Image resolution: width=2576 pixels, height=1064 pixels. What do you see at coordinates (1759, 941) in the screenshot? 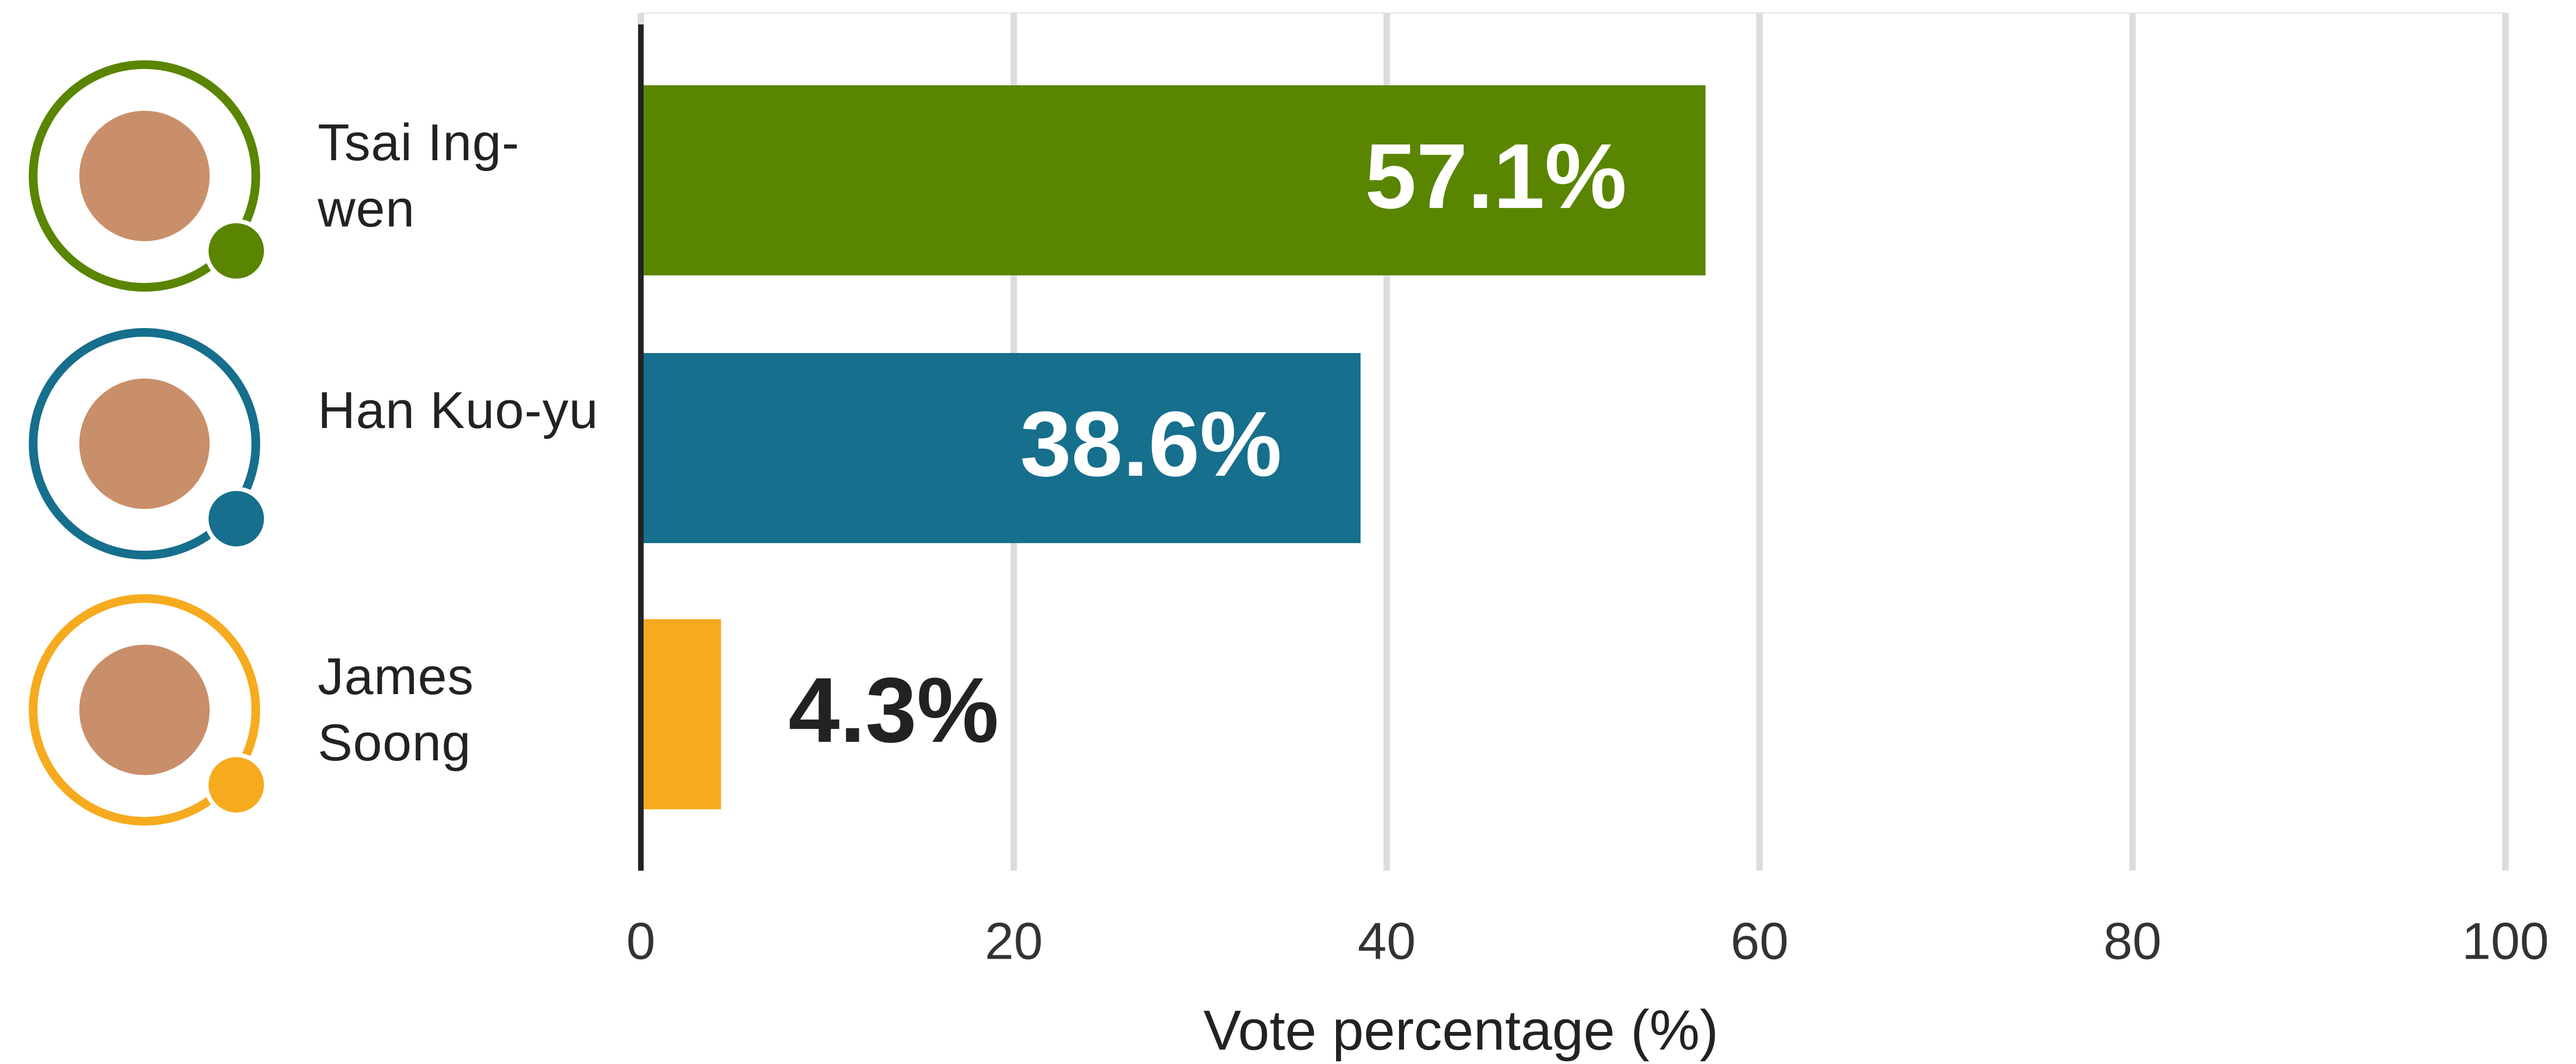
I see `x-tick-label: 60` at bounding box center [1759, 941].